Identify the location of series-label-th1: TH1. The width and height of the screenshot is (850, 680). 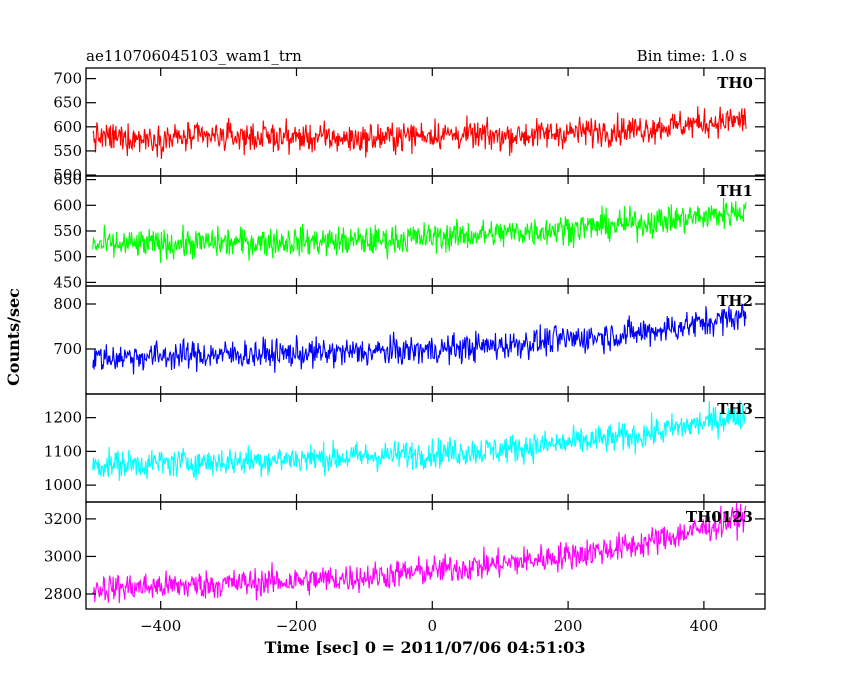
(735, 191).